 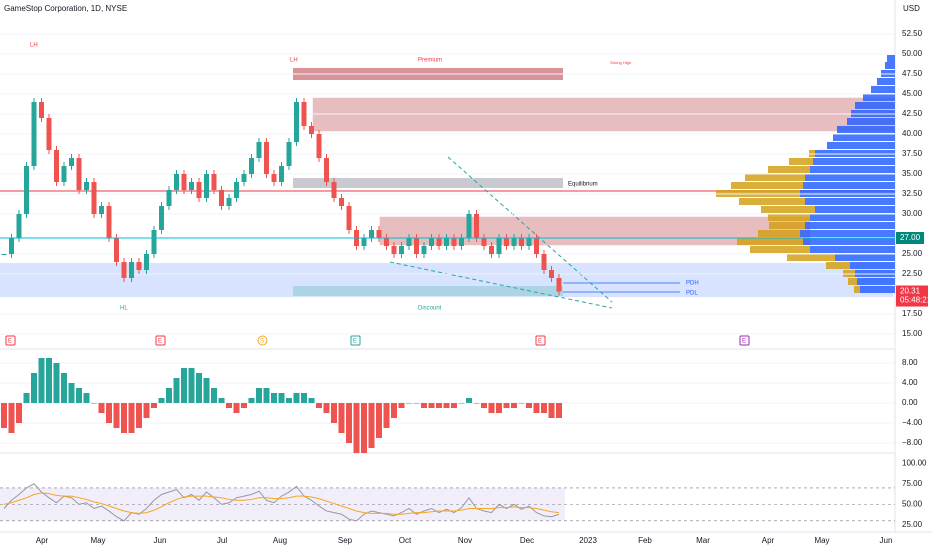 What do you see at coordinates (916, 300) in the screenshot?
I see `countdown: 05:48:21` at bounding box center [916, 300].